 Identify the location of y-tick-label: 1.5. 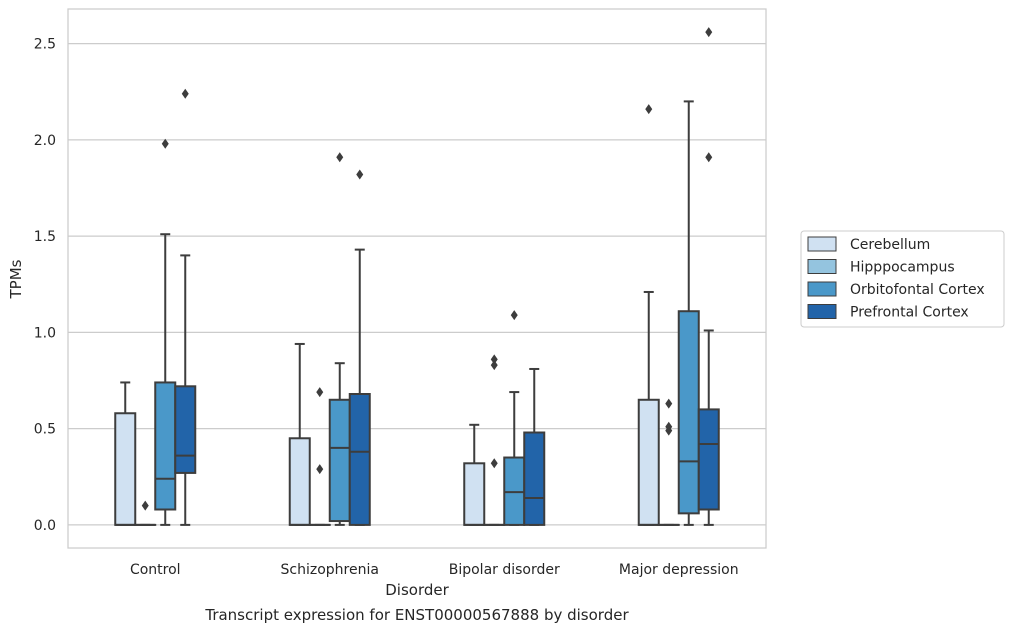
(45, 237).